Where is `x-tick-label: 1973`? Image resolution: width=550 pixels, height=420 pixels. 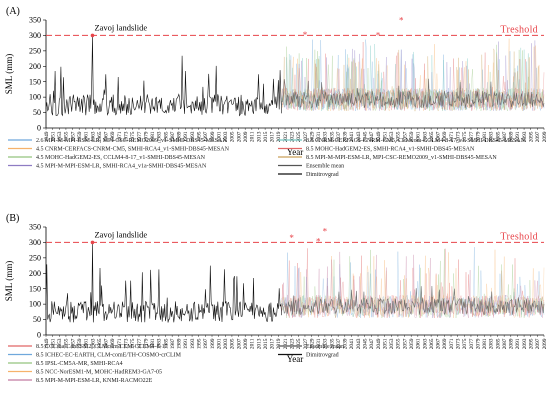 x-tick-label: 1973 is located at coordinates (126, 136).